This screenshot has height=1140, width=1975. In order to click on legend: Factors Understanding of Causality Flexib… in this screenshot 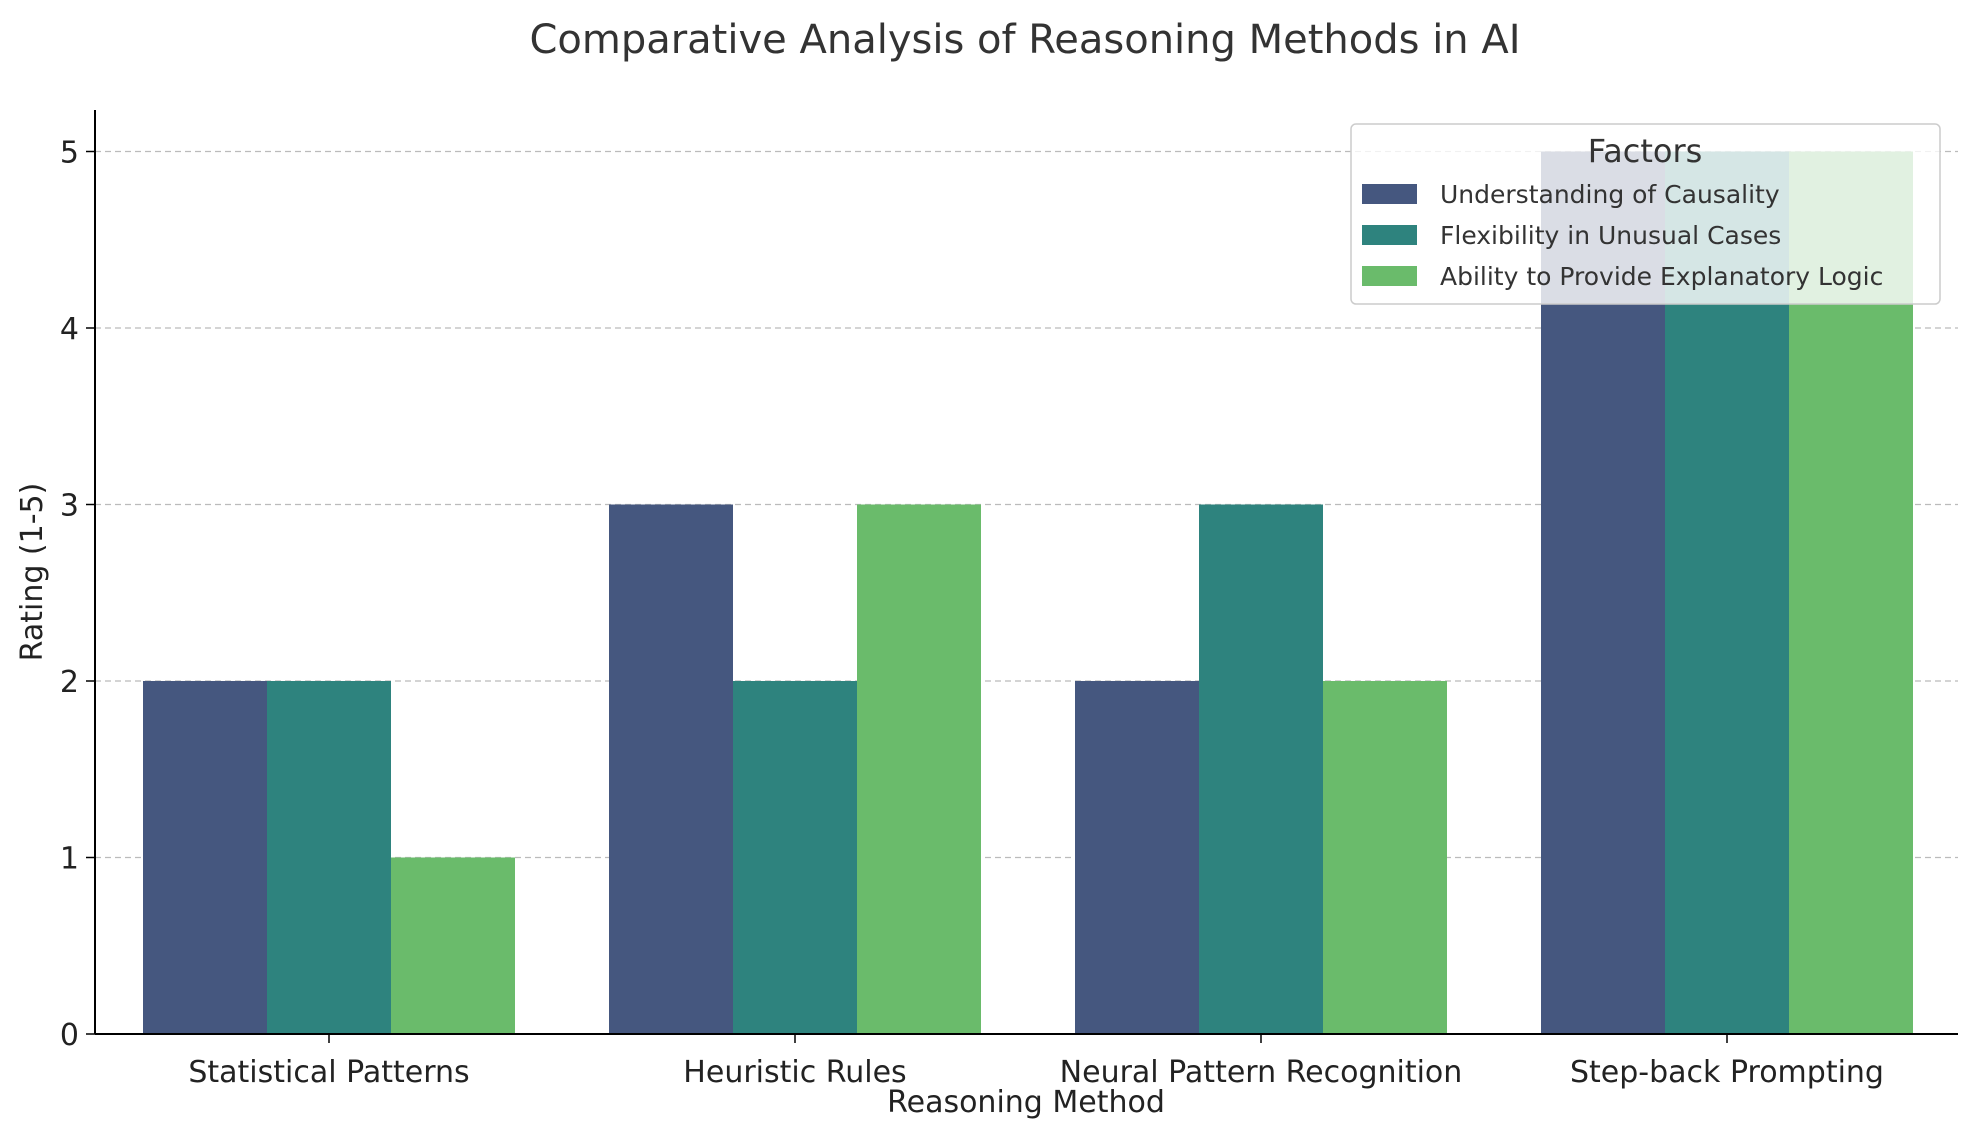, I will do `click(1645, 214)`.